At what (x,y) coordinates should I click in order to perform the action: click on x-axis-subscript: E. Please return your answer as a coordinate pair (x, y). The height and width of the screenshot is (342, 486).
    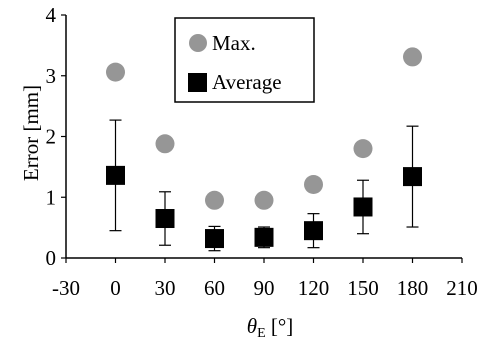
    Looking at the image, I should click on (261, 333).